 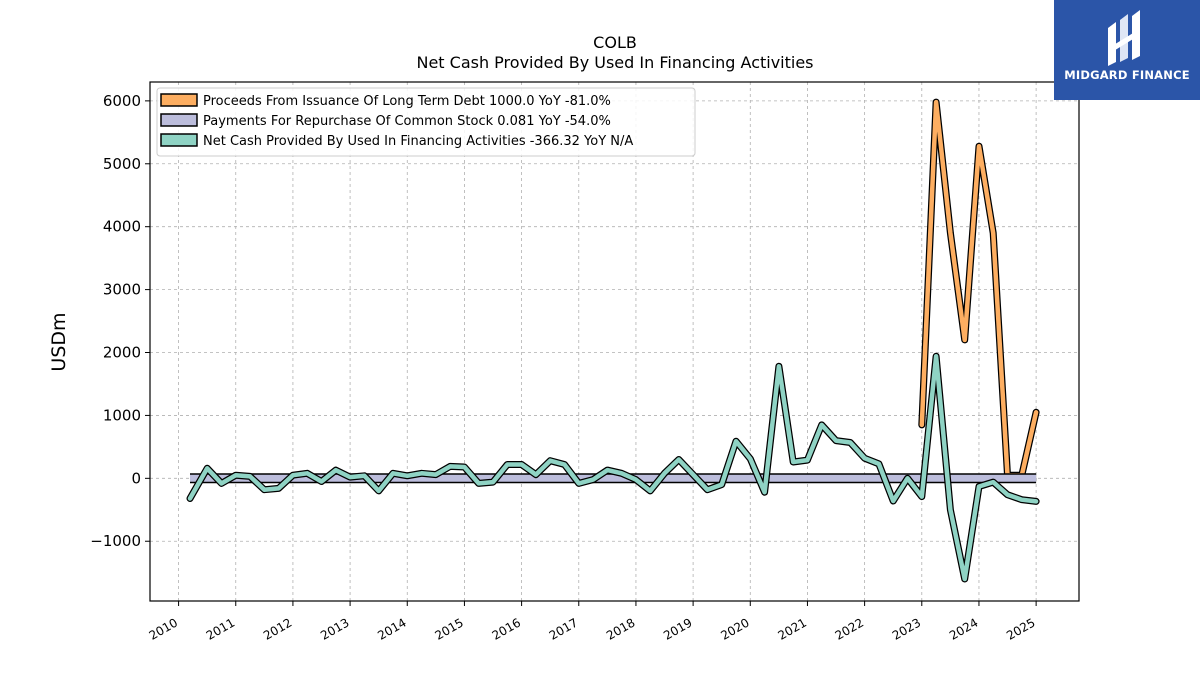 I want to click on x-tick-label: 2022, so click(x=849, y=628).